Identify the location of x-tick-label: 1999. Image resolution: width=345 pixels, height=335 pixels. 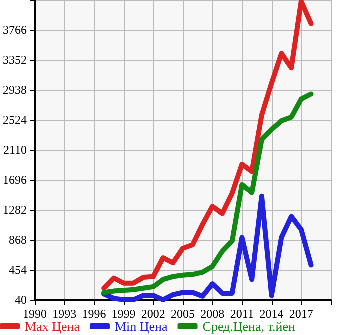
(124, 314).